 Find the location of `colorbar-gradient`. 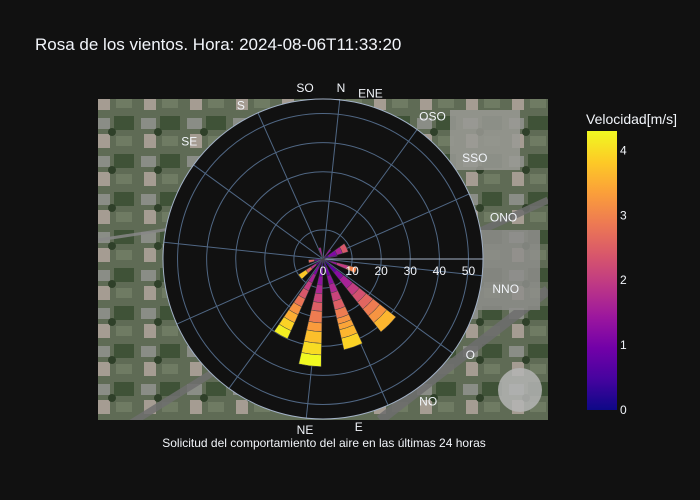

colorbar-gradient is located at coordinates (602, 270).